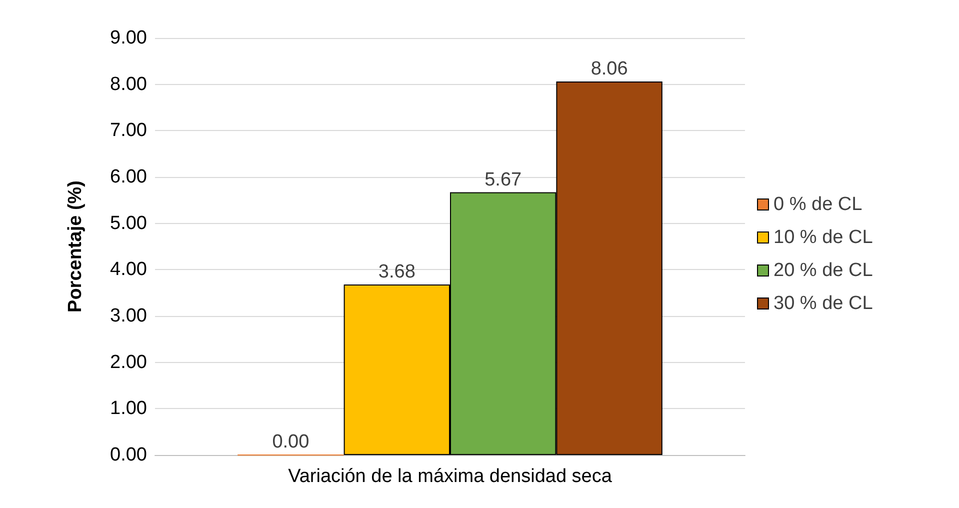 This screenshot has width=959, height=508. What do you see at coordinates (609, 69) in the screenshot?
I see `data-label: 8.06` at bounding box center [609, 69].